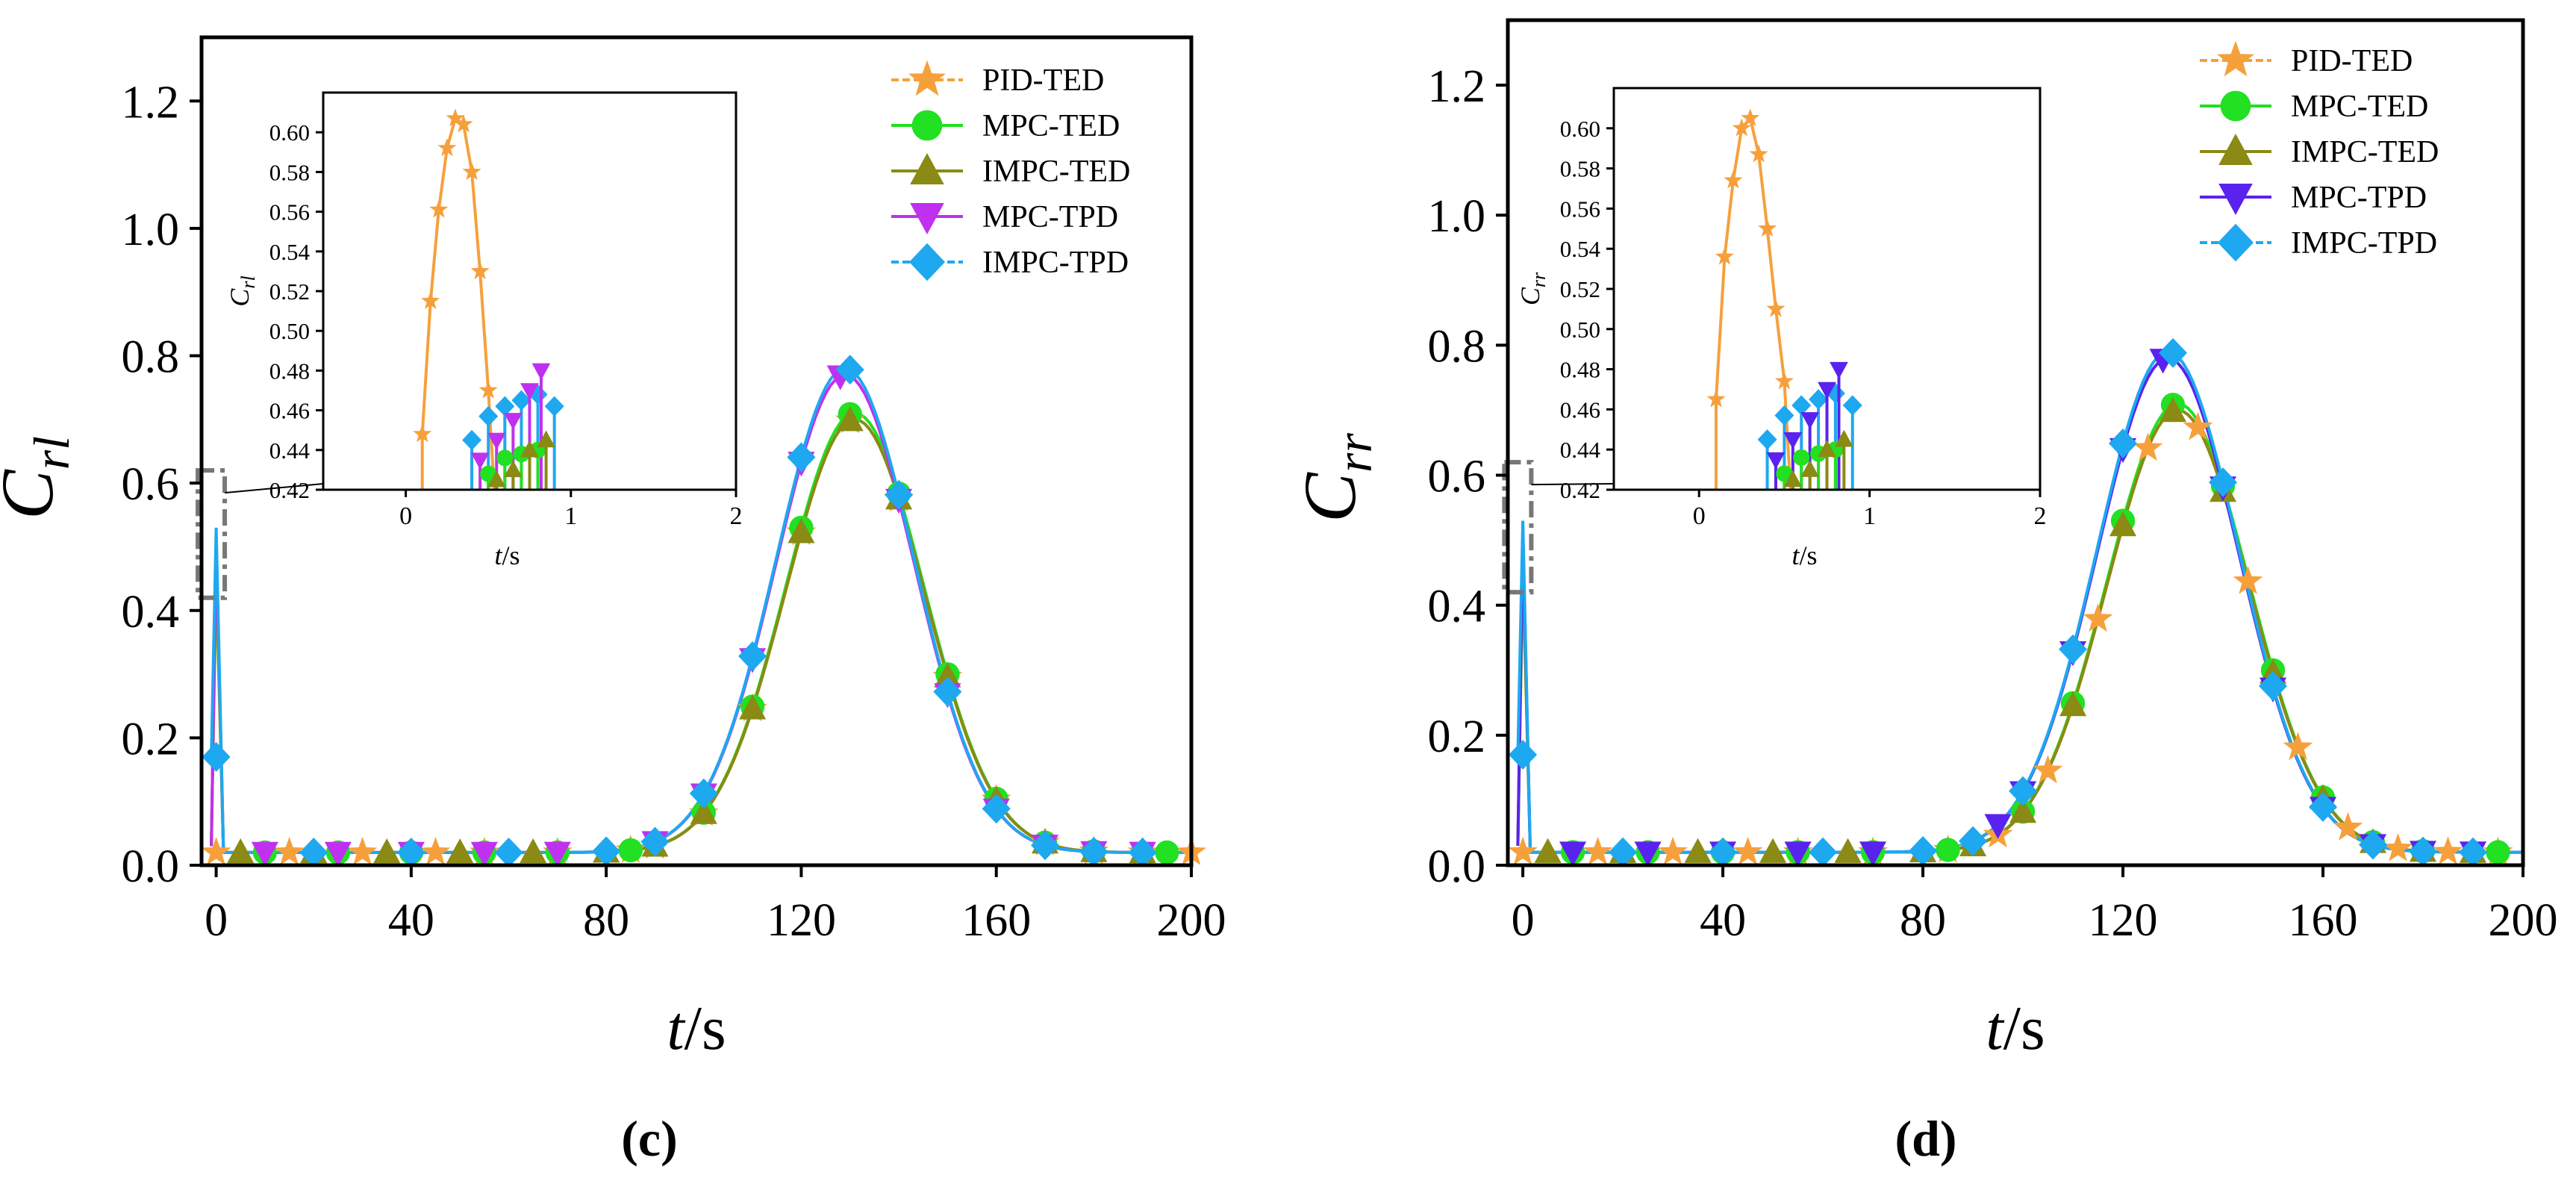 This screenshot has width=2576, height=1184. I want to click on zoom-connector-line, so click(274, 488).